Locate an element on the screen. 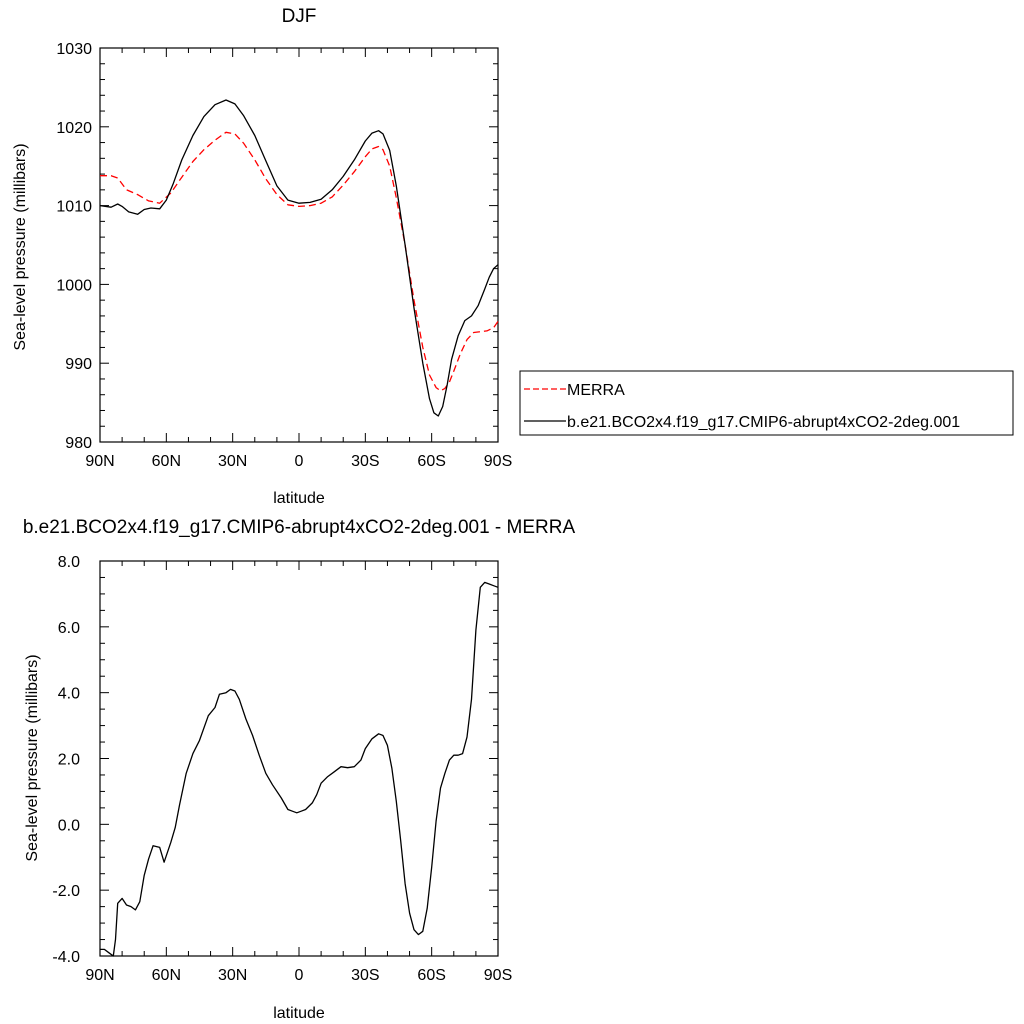 This screenshot has height=1024, width=1024. y-tick-label: 0.0 is located at coordinates (69, 825).